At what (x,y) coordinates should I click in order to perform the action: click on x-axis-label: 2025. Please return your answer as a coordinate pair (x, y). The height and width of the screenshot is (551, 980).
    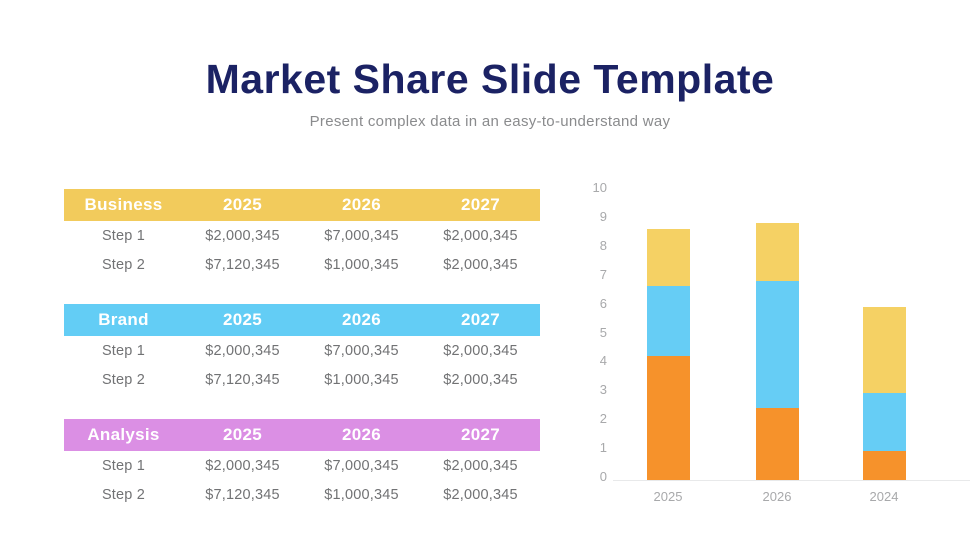
    Looking at the image, I should click on (668, 496).